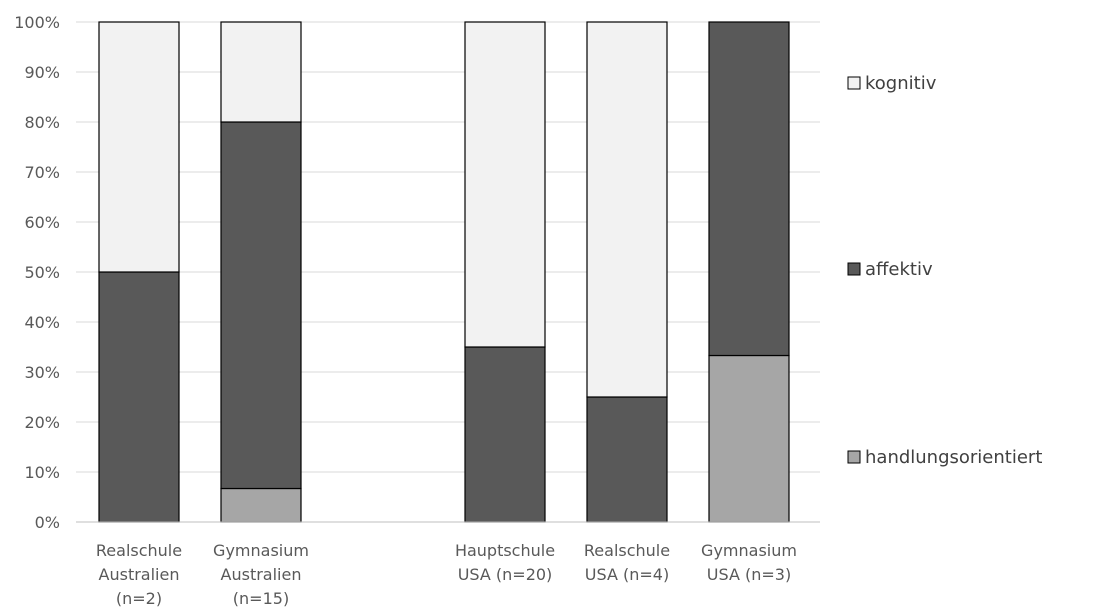 The height and width of the screenshot is (614, 1120). I want to click on legend-entry: affektiv, so click(890, 269).